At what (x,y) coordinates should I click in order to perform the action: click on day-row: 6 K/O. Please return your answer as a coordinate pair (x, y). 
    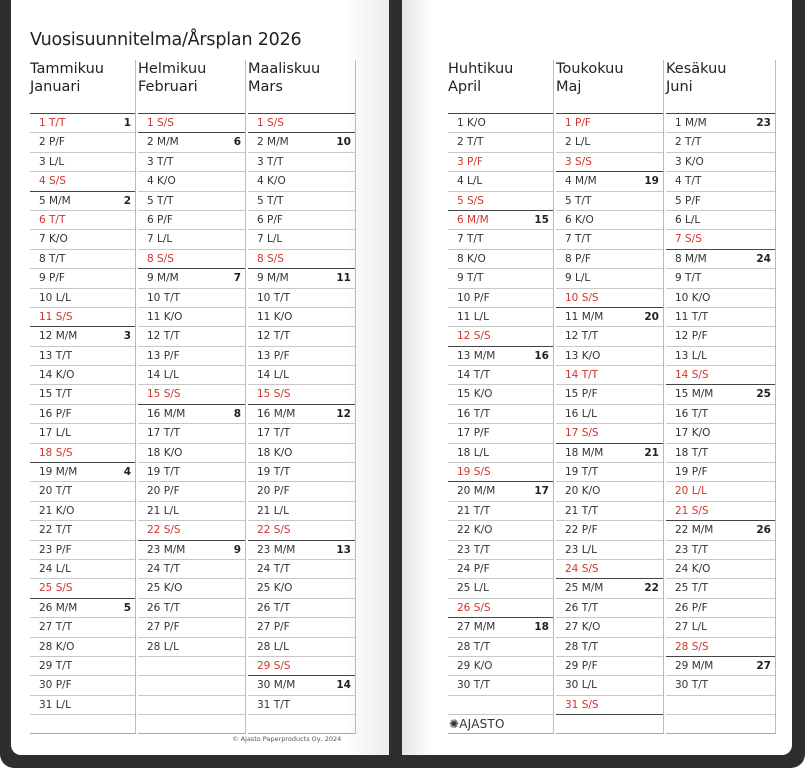
    Looking at the image, I should click on (609, 219).